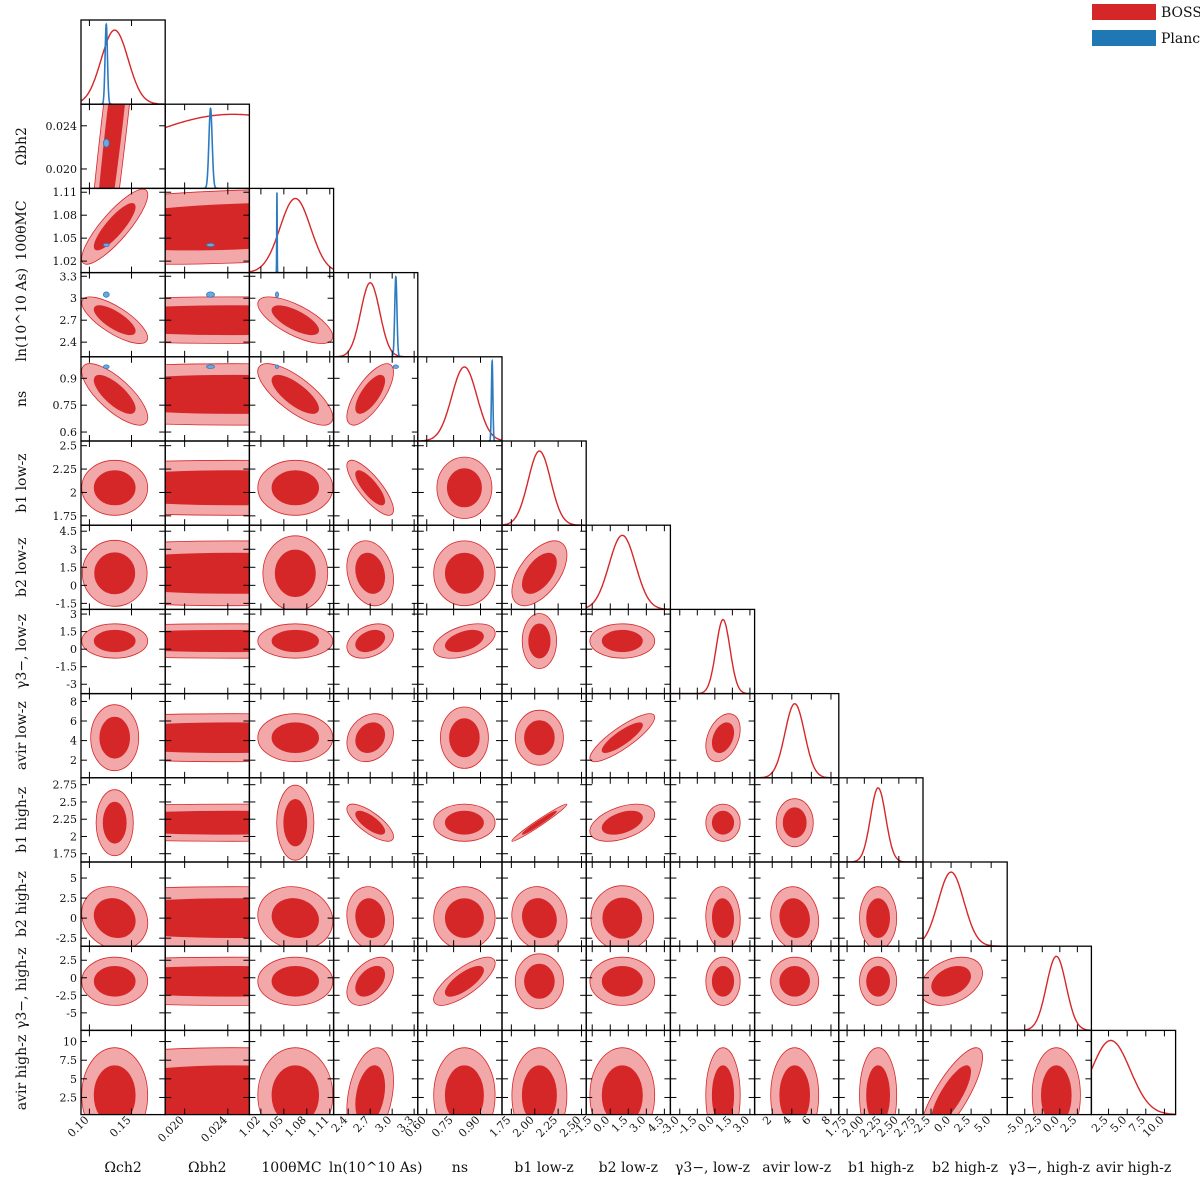 The width and height of the screenshot is (1200, 1192). I want to click on x-tick-label: 6, so click(806, 1121).